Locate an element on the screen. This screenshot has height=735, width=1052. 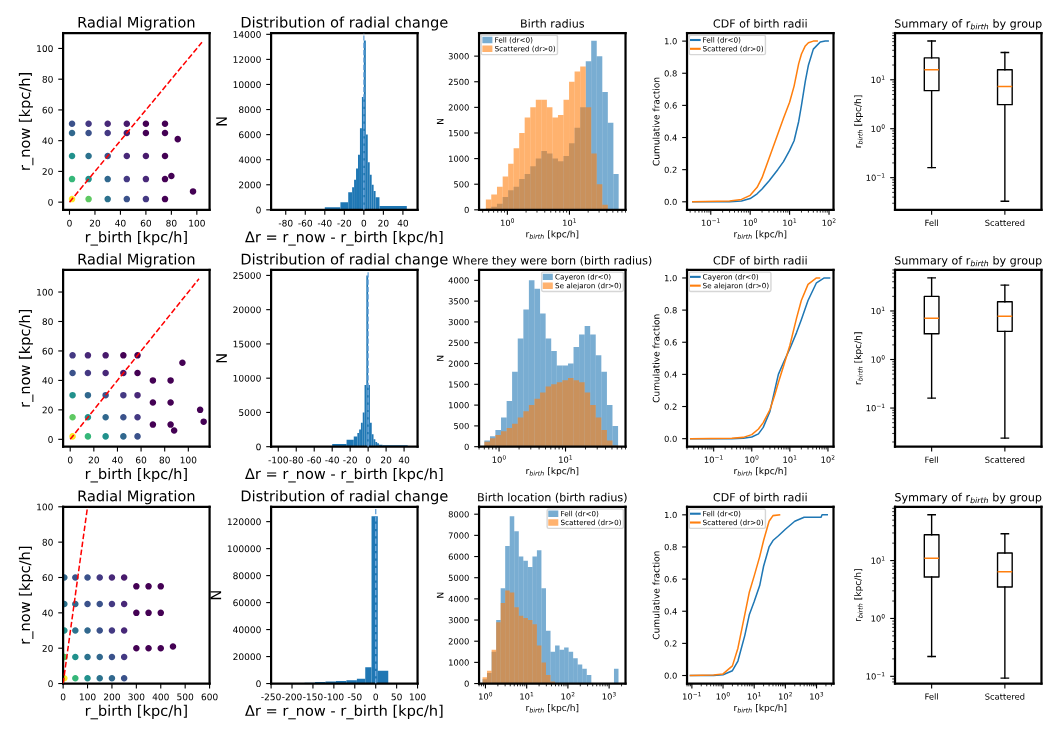
x-tick-label: Fell is located at coordinates (931, 696).